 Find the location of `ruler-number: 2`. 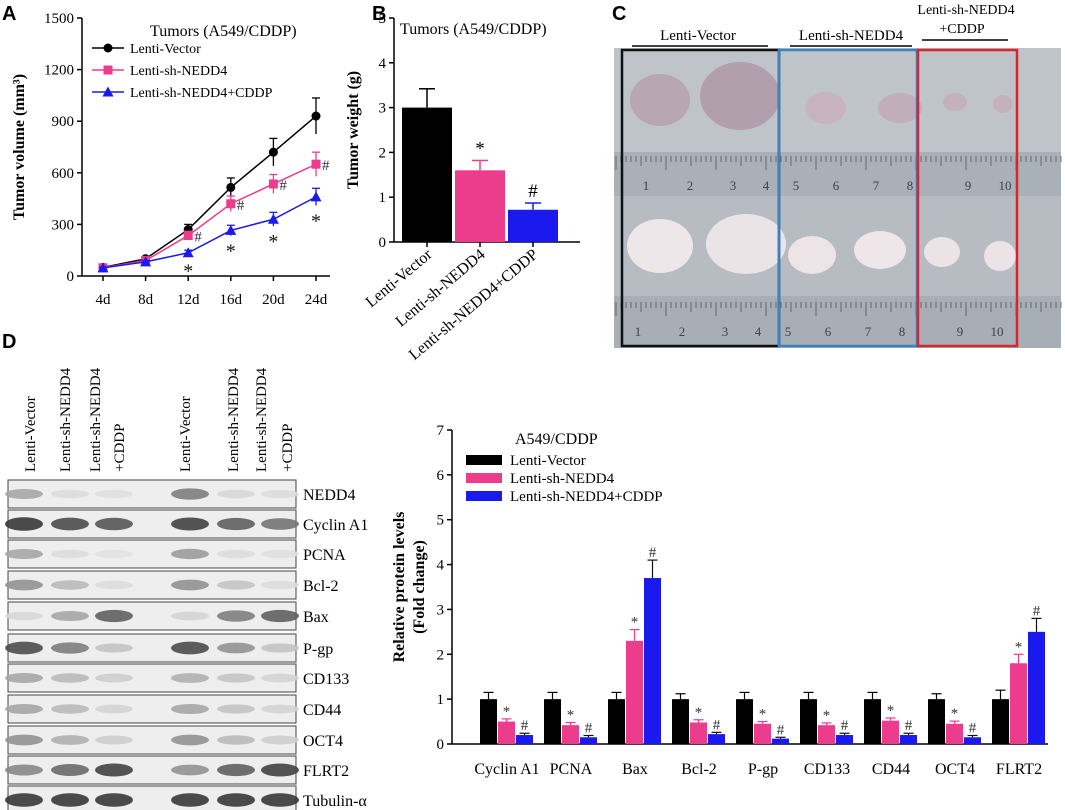

ruler-number: 2 is located at coordinates (690, 185).